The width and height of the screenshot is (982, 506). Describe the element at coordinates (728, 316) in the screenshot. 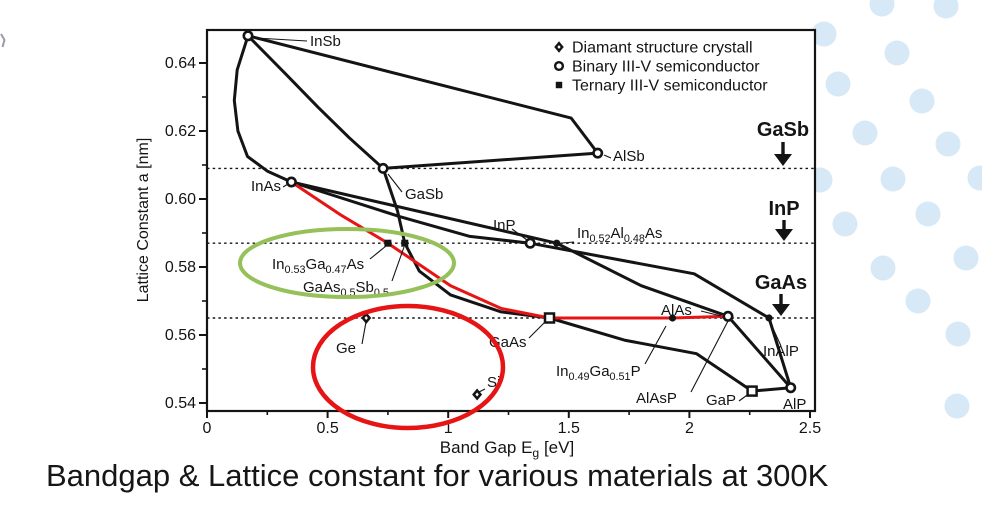

I see `data-point-AlAs` at that location.